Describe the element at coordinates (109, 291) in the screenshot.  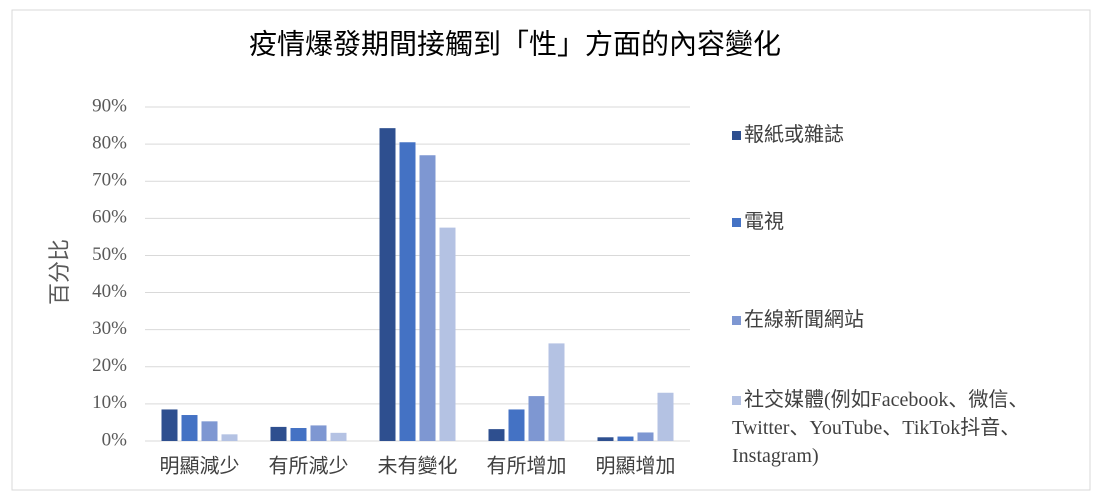
I see `y-tick-label: 40%` at that location.